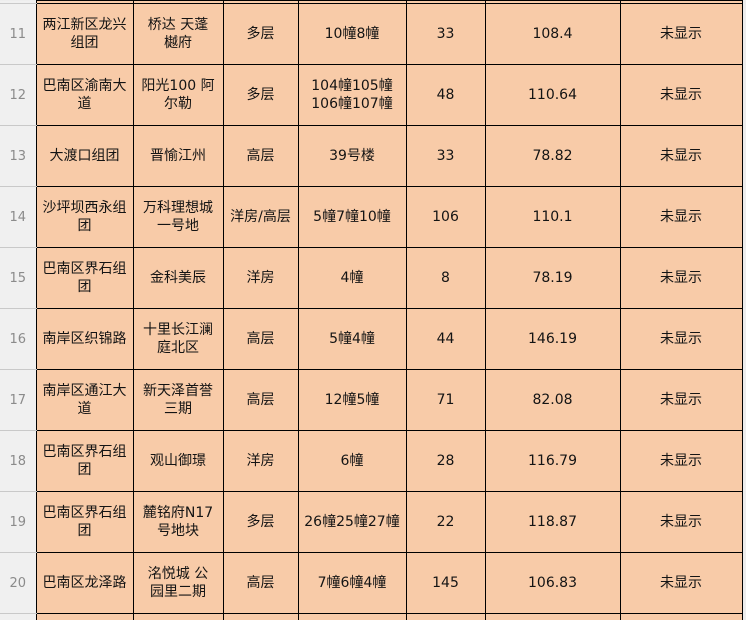 This screenshot has width=746, height=620. Describe the element at coordinates (445, 583) in the screenshot. I see `cell-count: 145` at that location.